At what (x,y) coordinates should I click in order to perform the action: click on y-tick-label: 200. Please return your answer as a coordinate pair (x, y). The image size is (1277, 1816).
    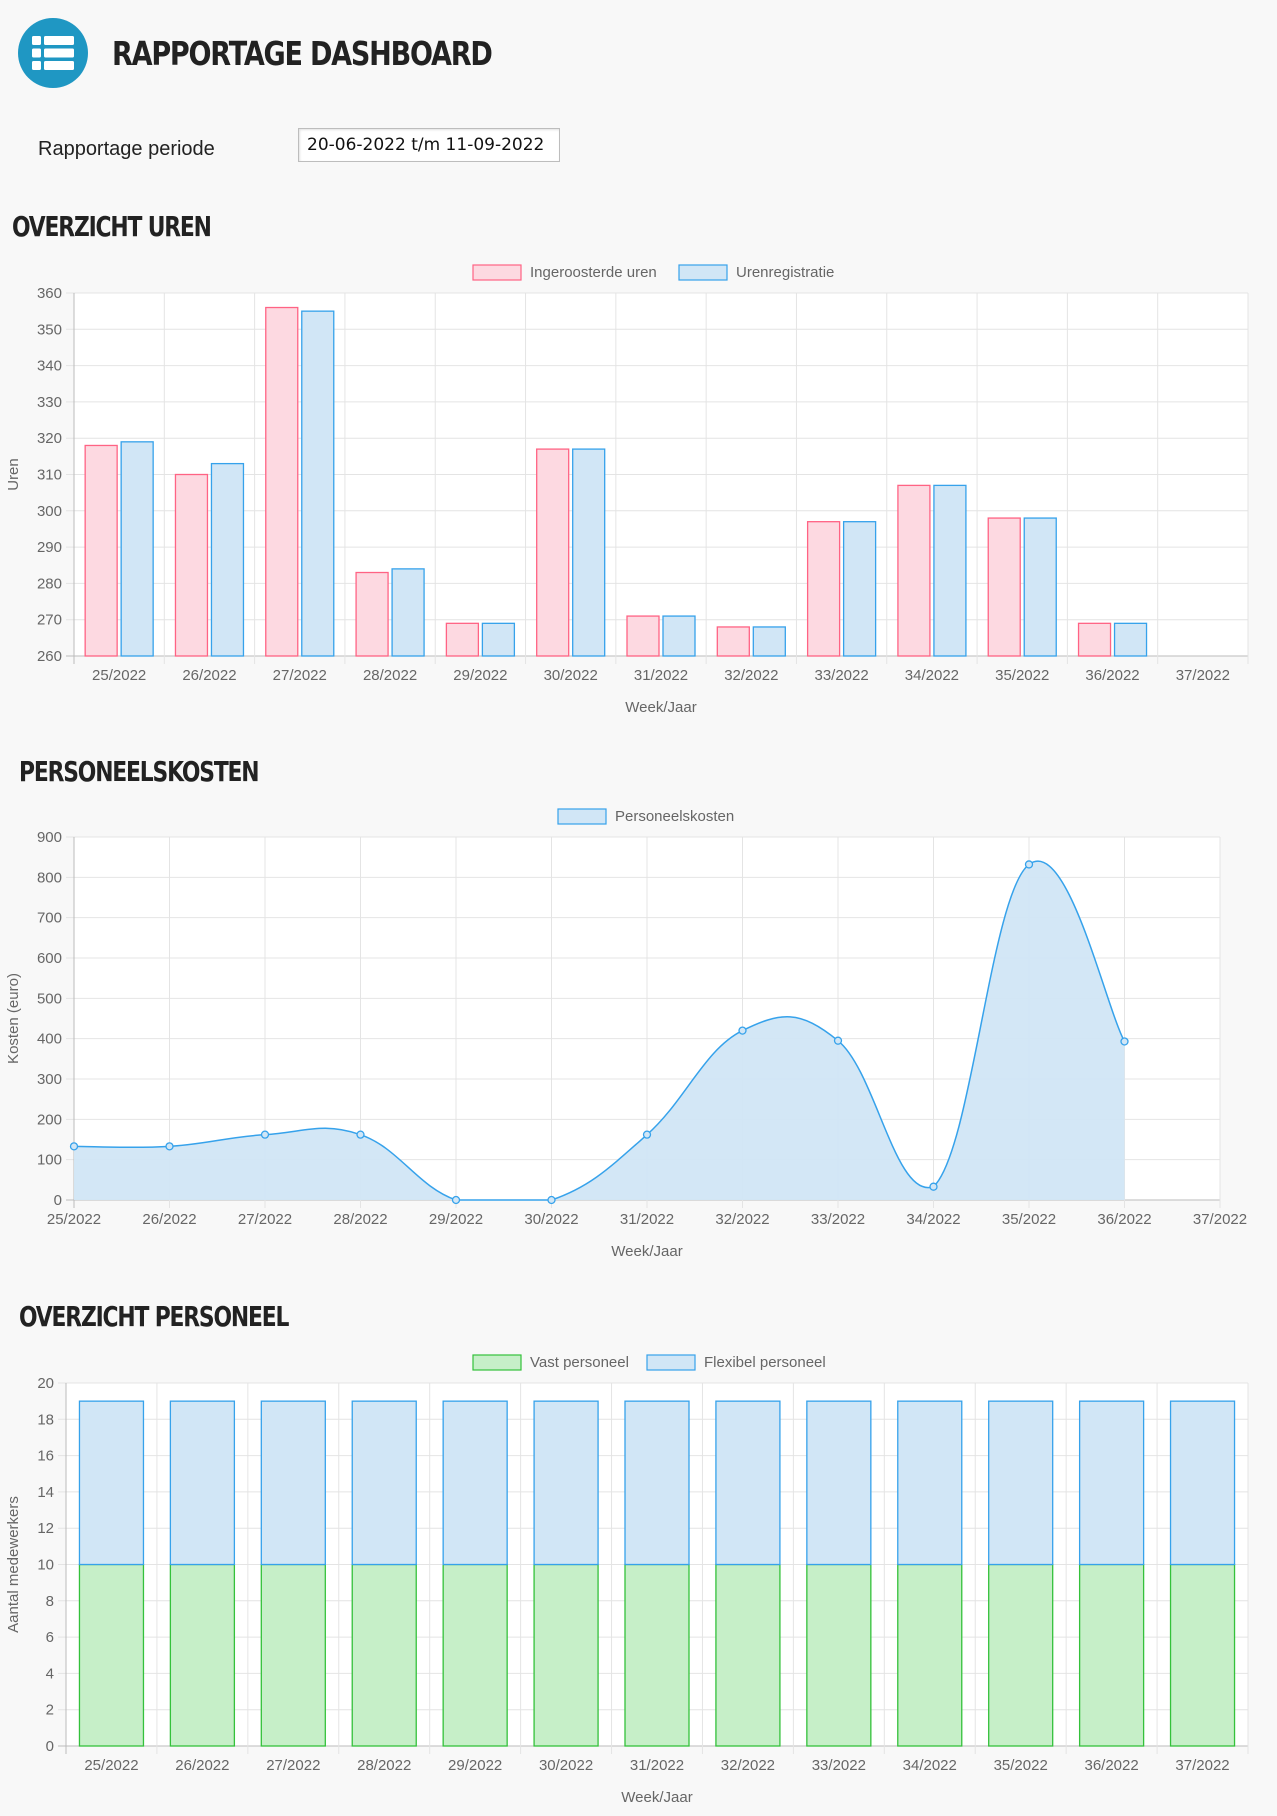
    Looking at the image, I should click on (49, 1119).